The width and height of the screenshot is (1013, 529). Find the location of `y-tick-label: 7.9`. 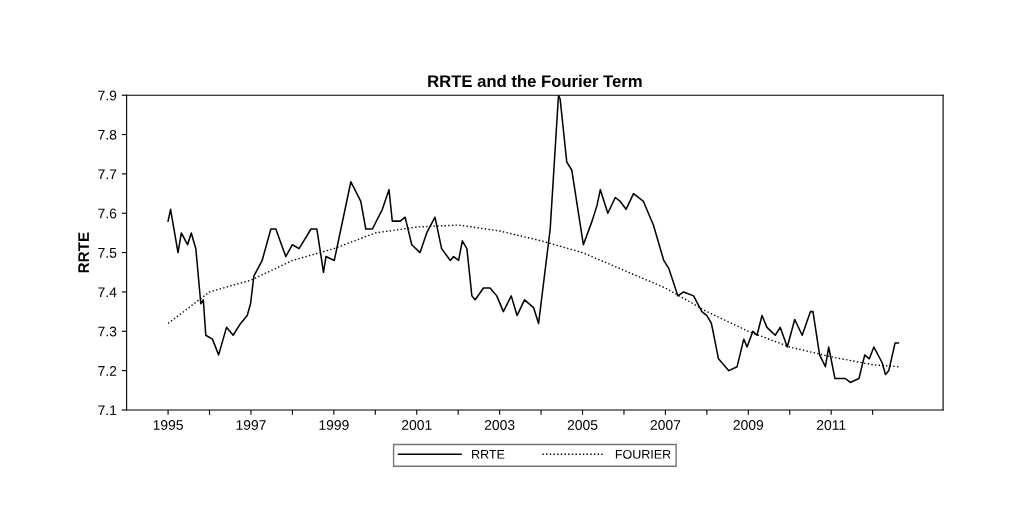

y-tick-label: 7.9 is located at coordinates (107, 95).